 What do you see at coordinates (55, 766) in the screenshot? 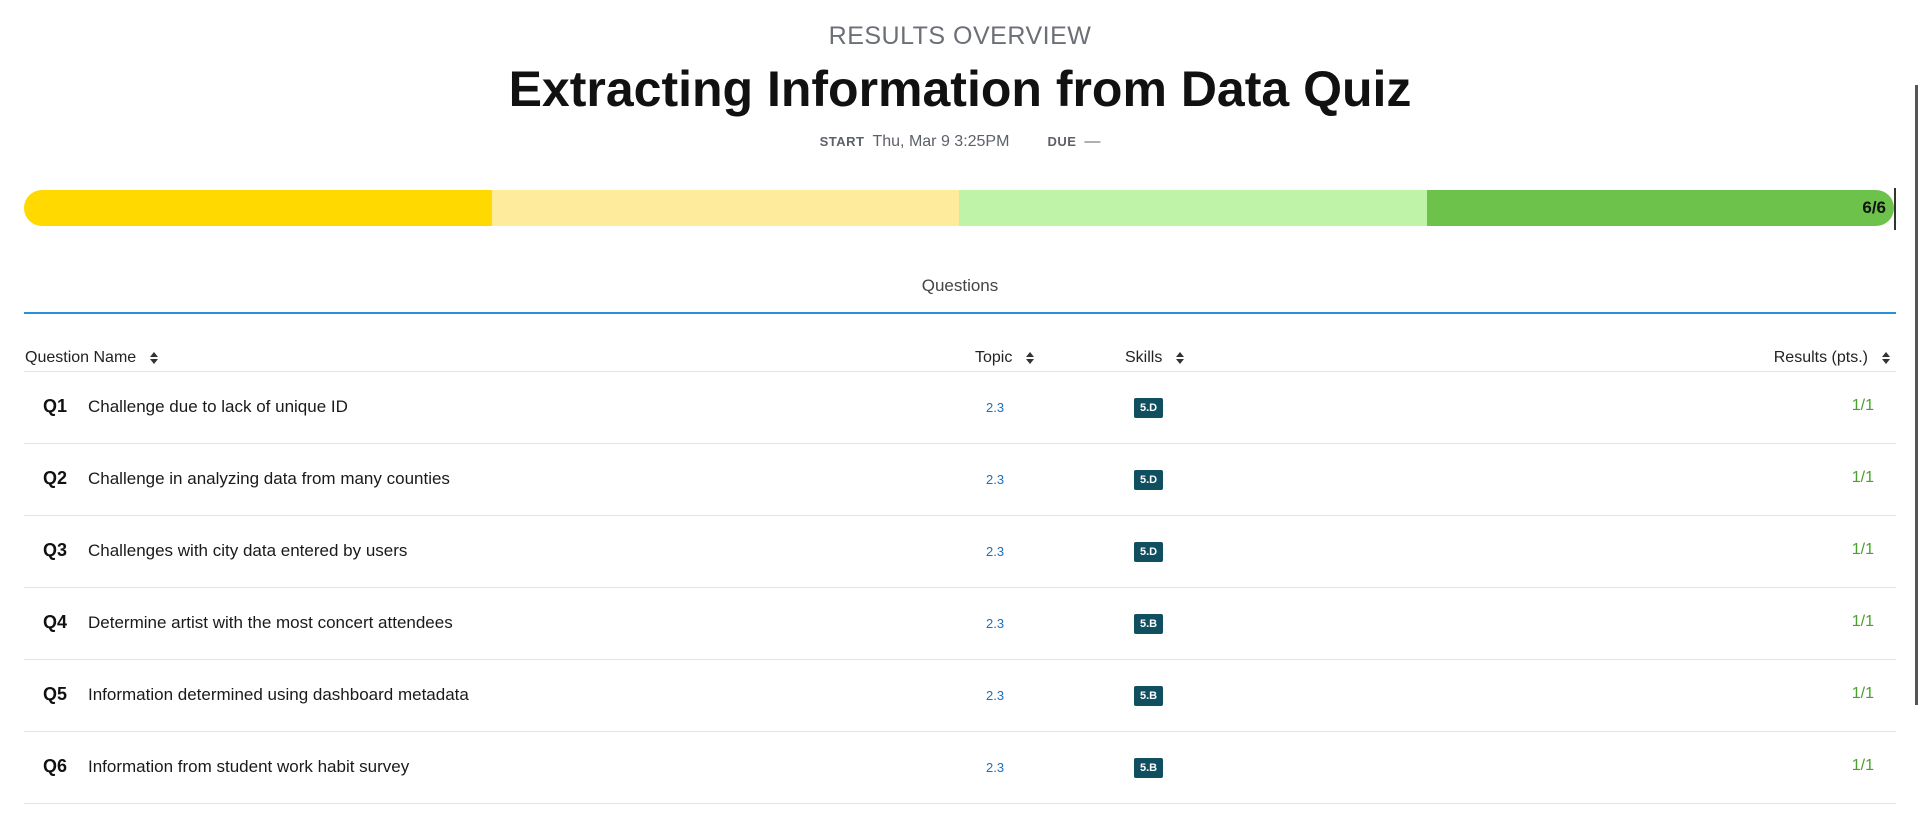
I see `question-number: Q6` at bounding box center [55, 766].